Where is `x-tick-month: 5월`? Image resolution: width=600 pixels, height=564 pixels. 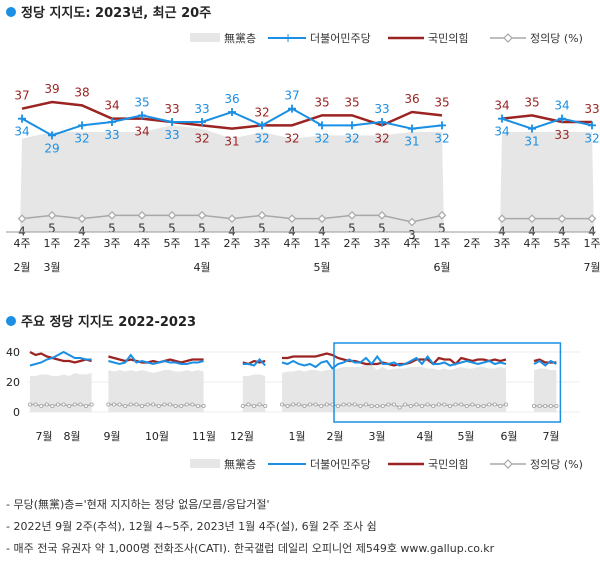
x-tick-month: 5월 is located at coordinates (321, 267).